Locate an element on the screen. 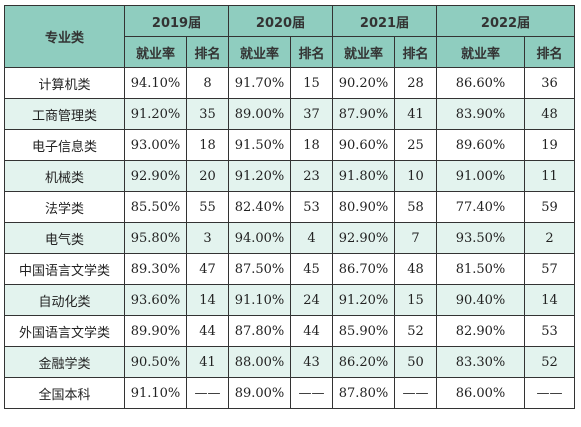  employment-rate-cell: 87.50% is located at coordinates (259, 269).